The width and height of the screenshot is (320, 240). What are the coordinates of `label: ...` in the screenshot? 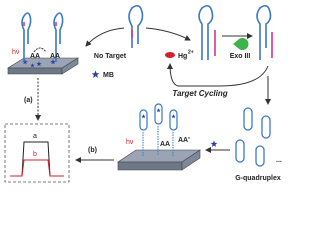 It's located at (279, 160).